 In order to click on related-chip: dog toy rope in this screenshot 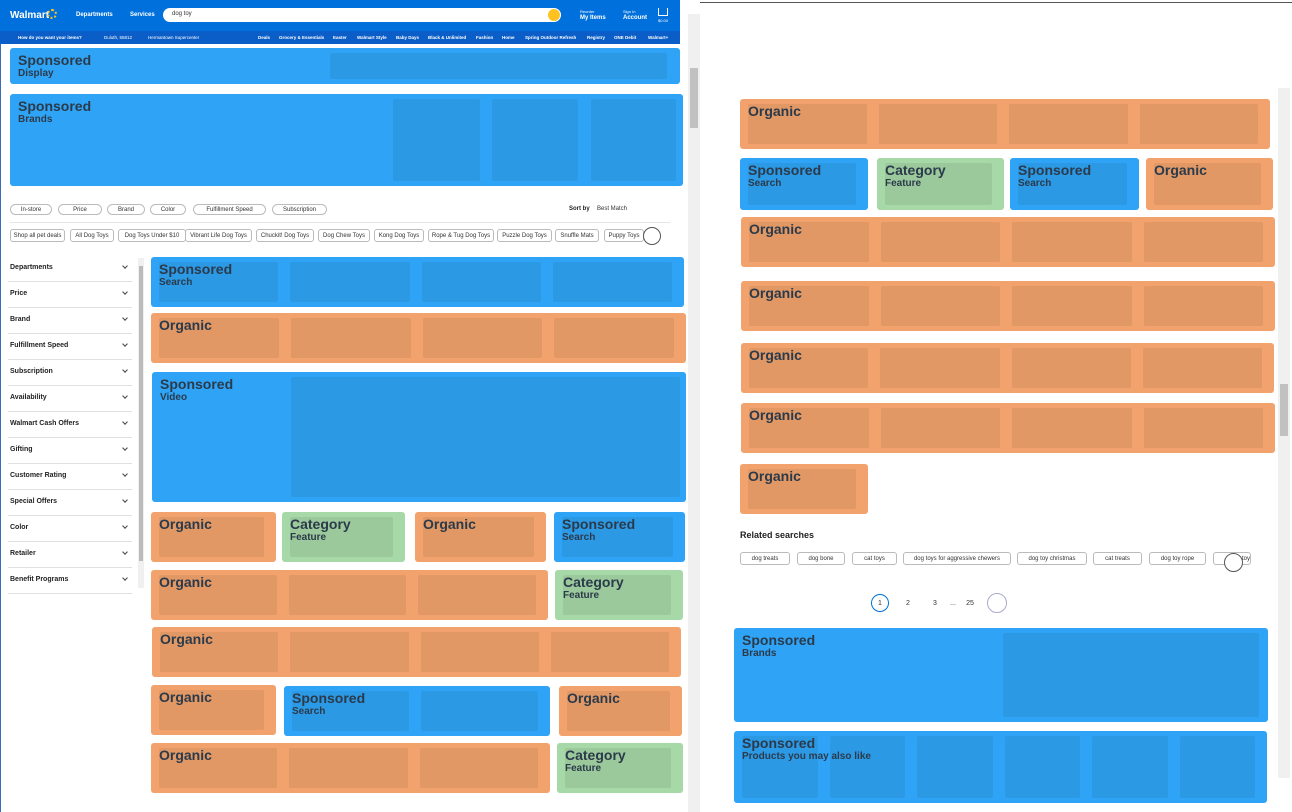, I will do `click(1177, 558)`.